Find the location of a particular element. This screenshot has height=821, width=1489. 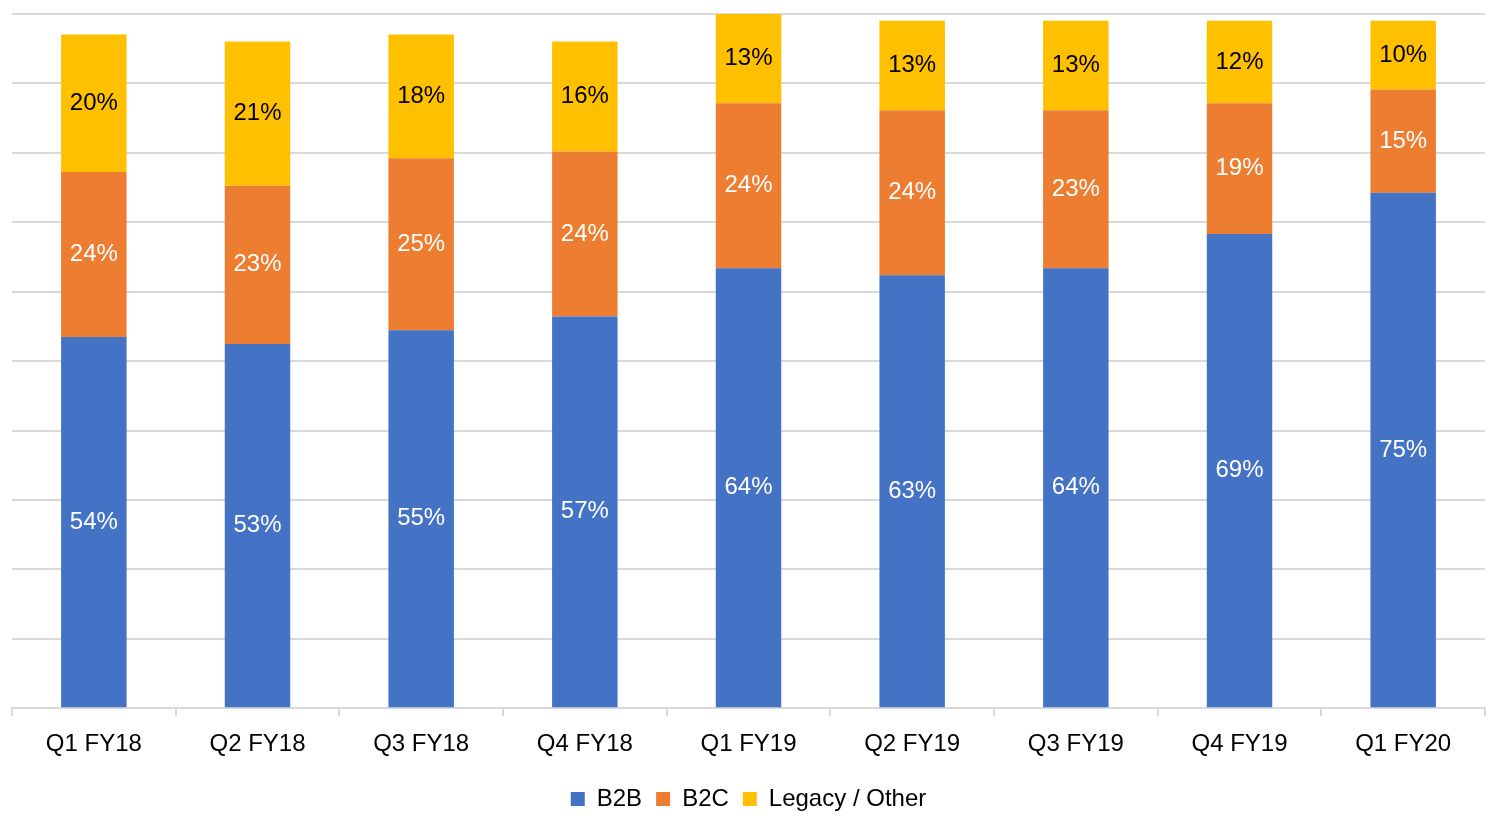

data-label: 16% is located at coordinates (584, 95).